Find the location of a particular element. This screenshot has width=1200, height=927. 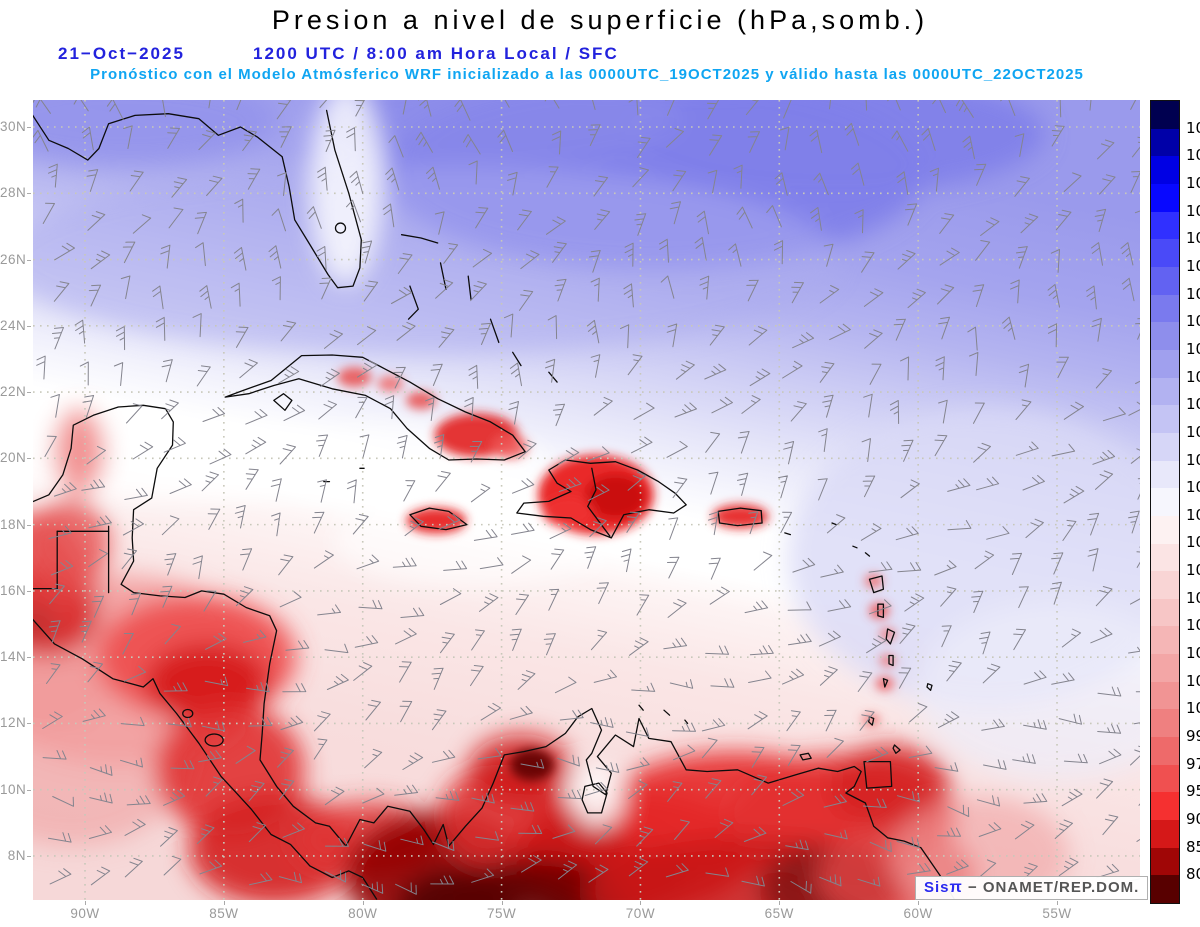

lon-tick-label: 70W is located at coordinates (640, 913).